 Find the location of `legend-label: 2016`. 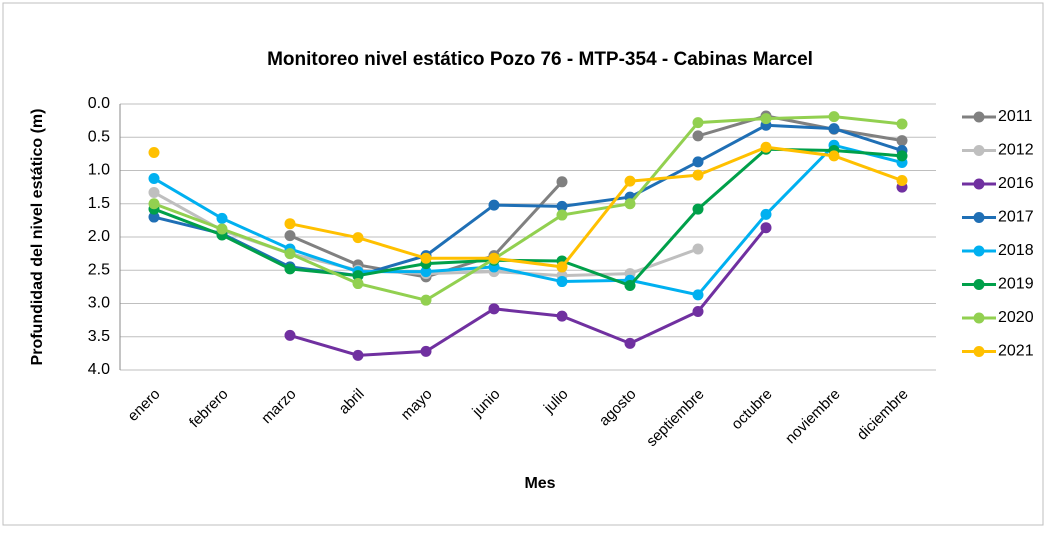

legend-label: 2016 is located at coordinates (1016, 183).